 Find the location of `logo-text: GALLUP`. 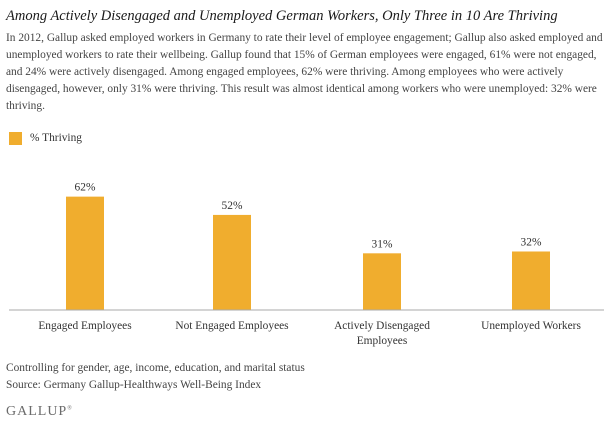

logo-text: GALLUP is located at coordinates (37, 411).